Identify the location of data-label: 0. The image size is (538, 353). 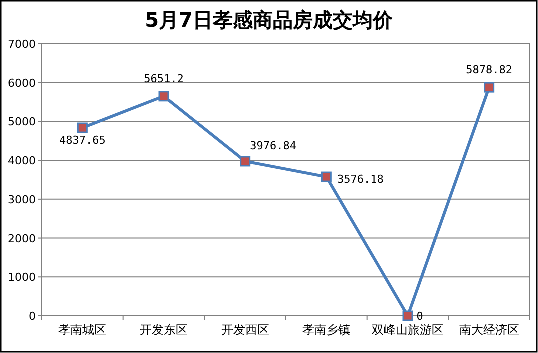
(420, 316).